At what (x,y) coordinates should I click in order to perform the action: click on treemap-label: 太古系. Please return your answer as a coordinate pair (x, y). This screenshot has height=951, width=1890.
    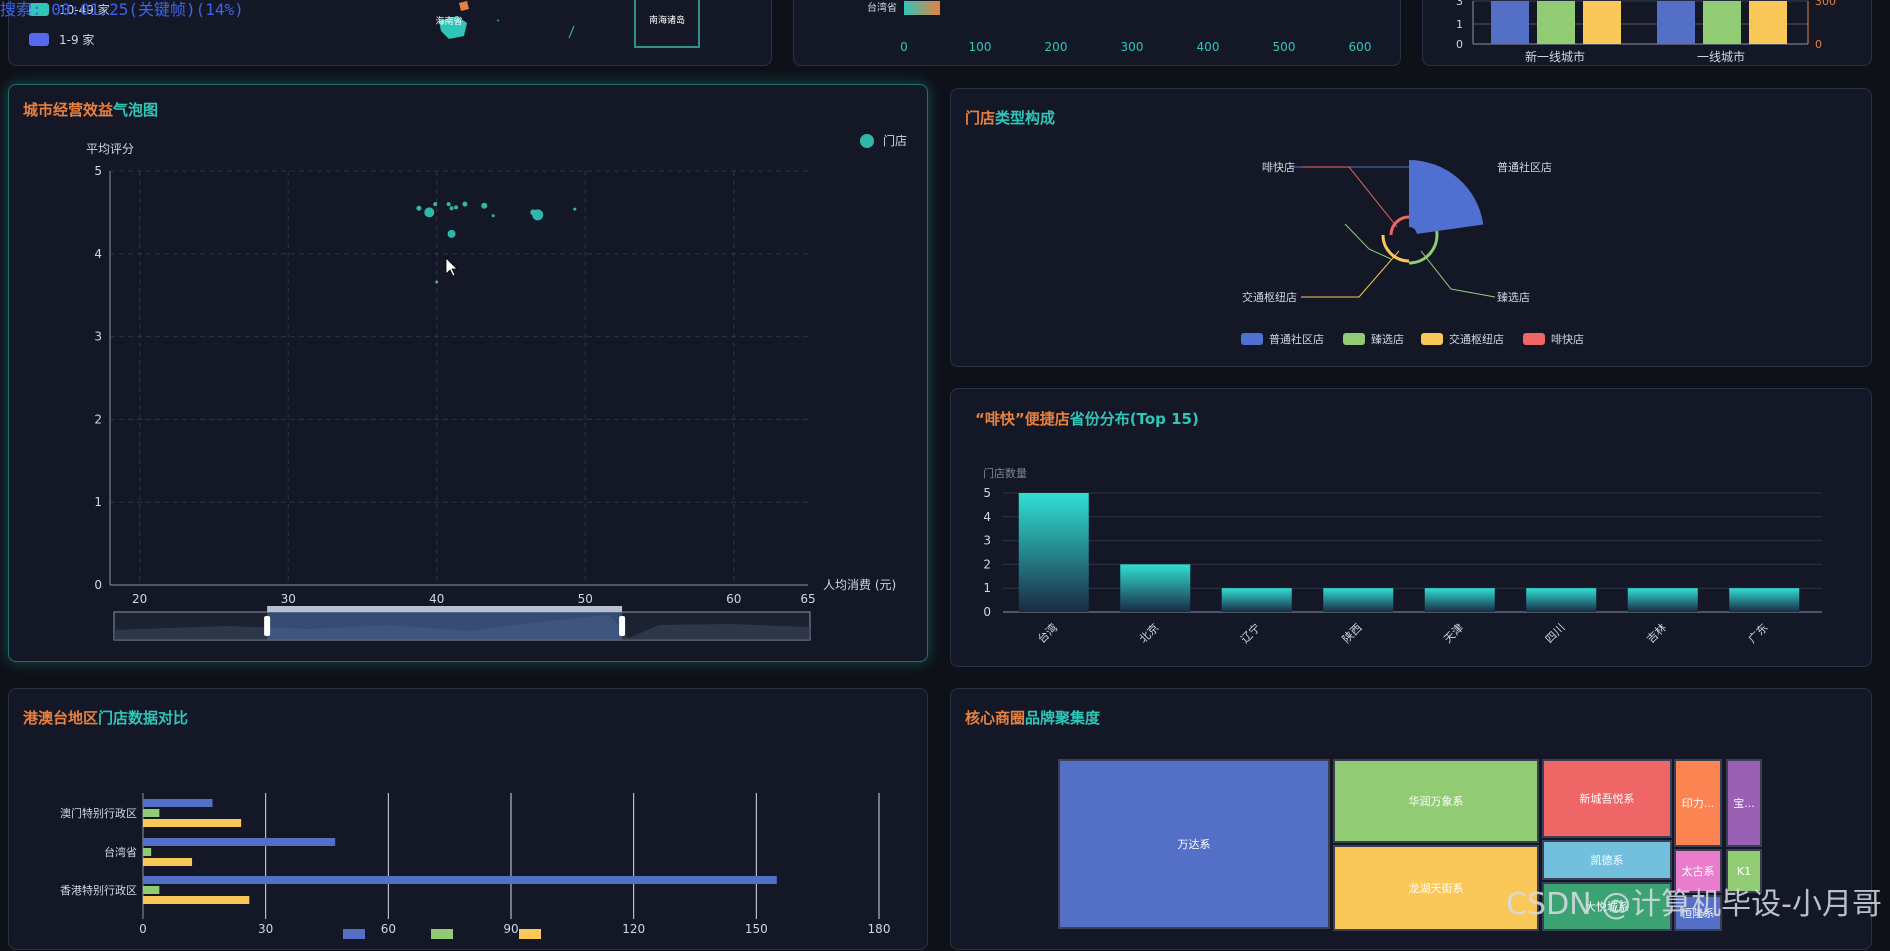
    Looking at the image, I should click on (1698, 871).